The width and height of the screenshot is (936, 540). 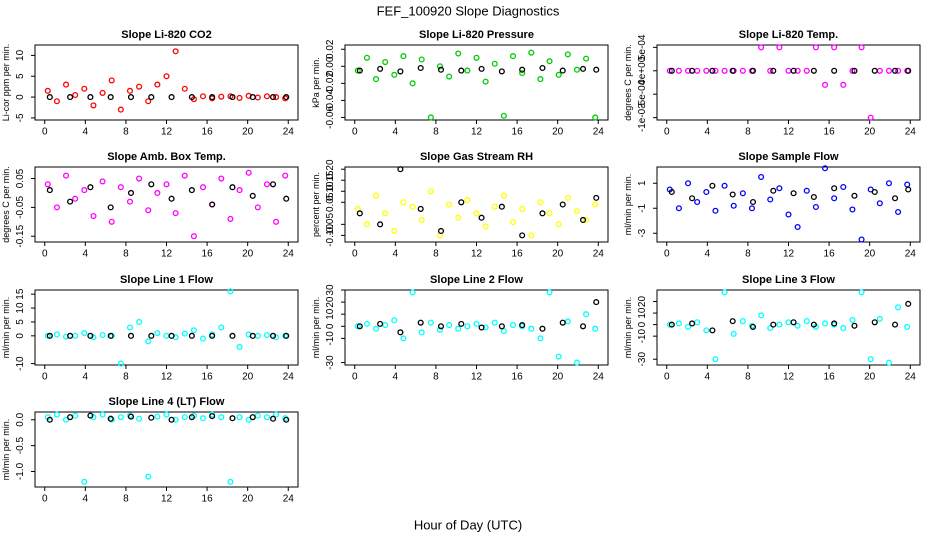 What do you see at coordinates (330, 362) in the screenshot?
I see `y-tick-label: -30` at bounding box center [330, 362].